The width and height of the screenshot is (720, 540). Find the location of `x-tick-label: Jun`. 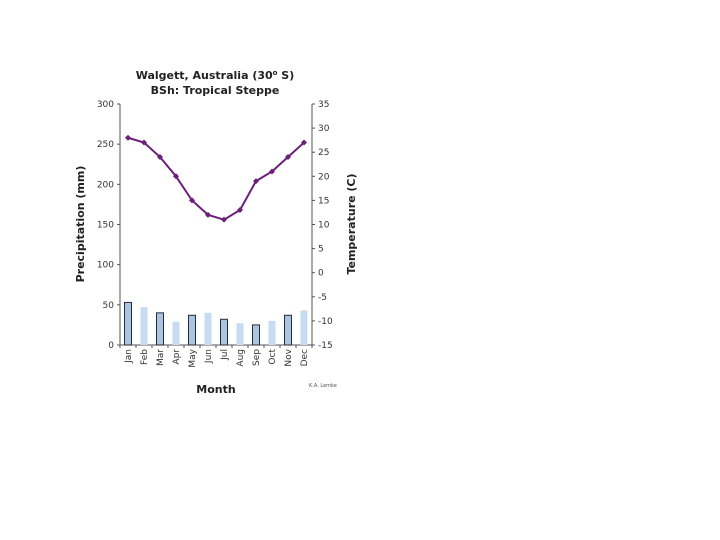

x-tick-label: Jun is located at coordinates (209, 356).